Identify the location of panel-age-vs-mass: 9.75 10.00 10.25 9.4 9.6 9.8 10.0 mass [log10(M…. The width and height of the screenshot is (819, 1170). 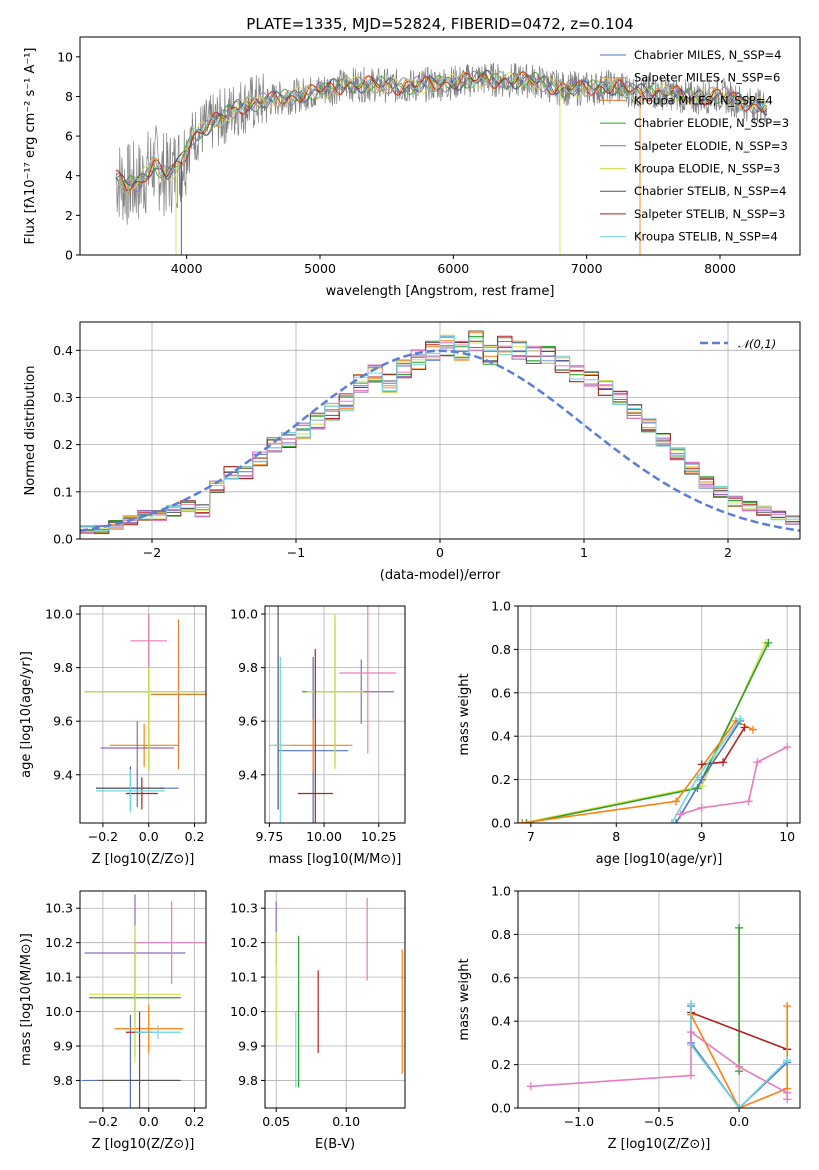
(318, 736).